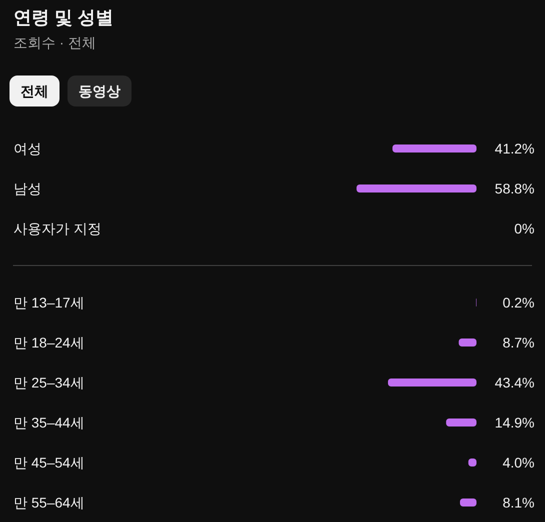 Image resolution: width=545 pixels, height=522 pixels. Describe the element at coordinates (514, 188) in the screenshot. I see `data-label: 58.8%` at that location.